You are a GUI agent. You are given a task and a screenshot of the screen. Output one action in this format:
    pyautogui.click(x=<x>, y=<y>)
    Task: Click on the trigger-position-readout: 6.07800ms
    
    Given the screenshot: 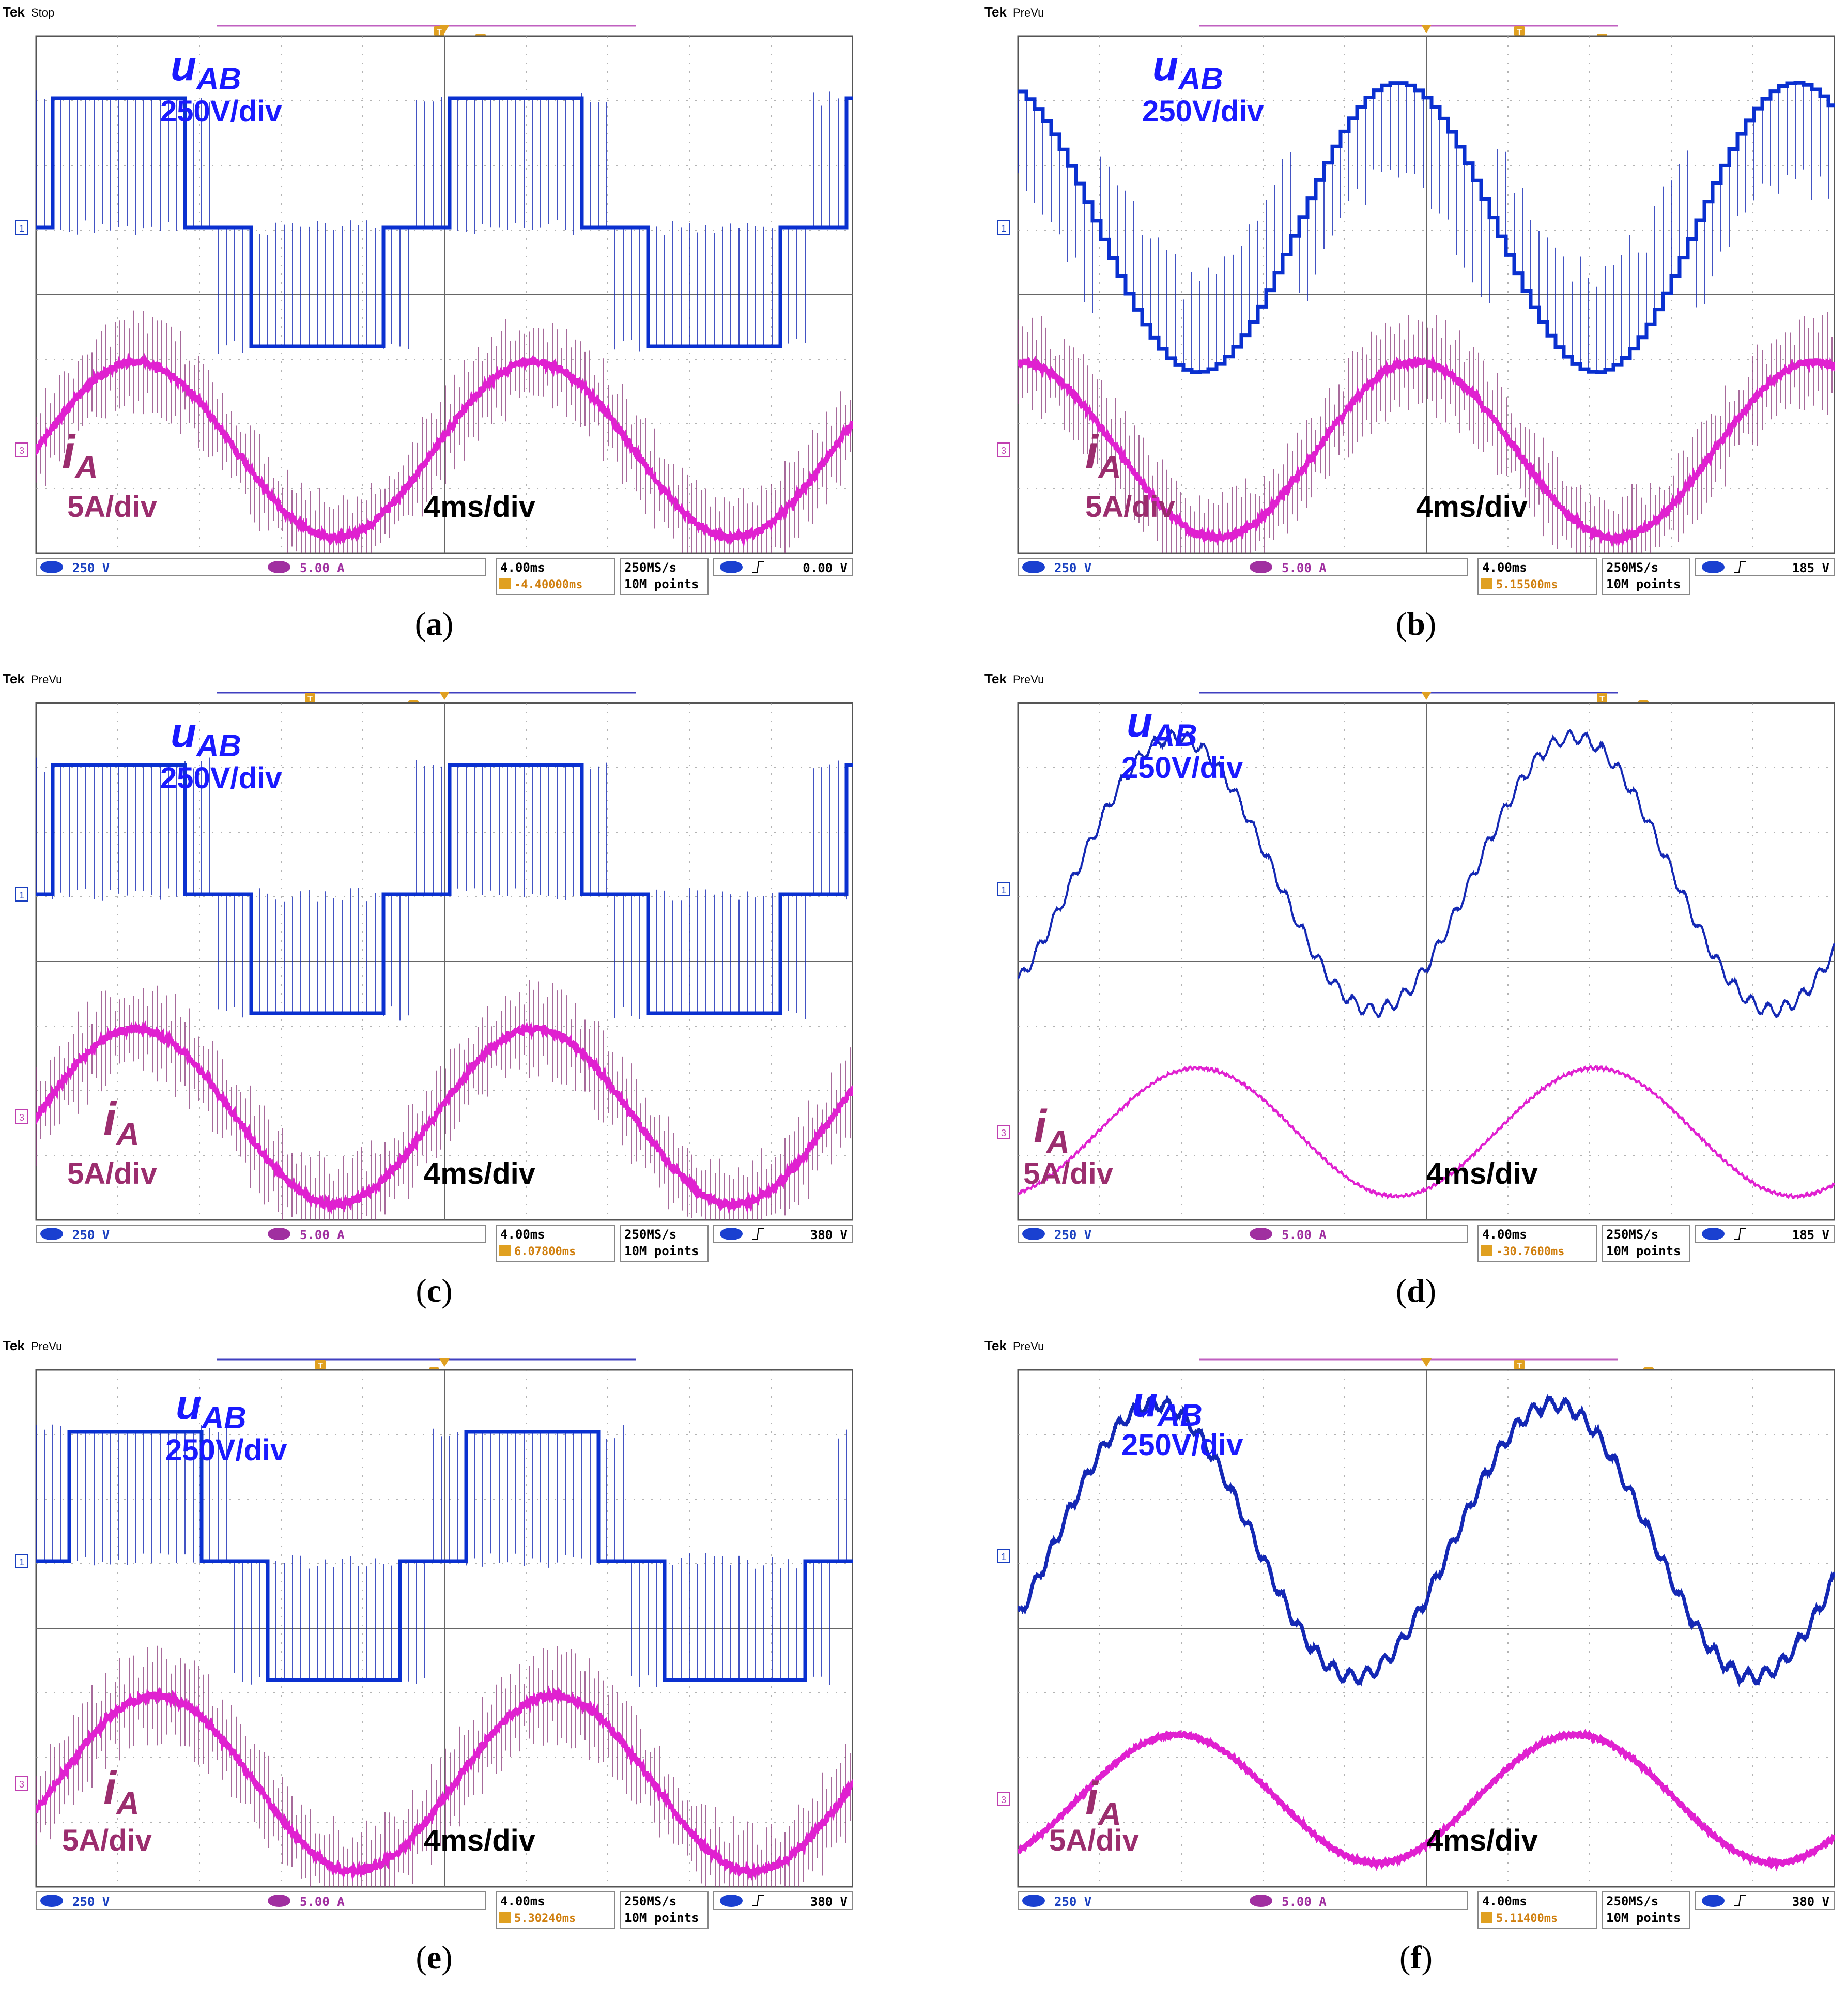 What is the action you would take?
    pyautogui.click(x=545, y=1251)
    